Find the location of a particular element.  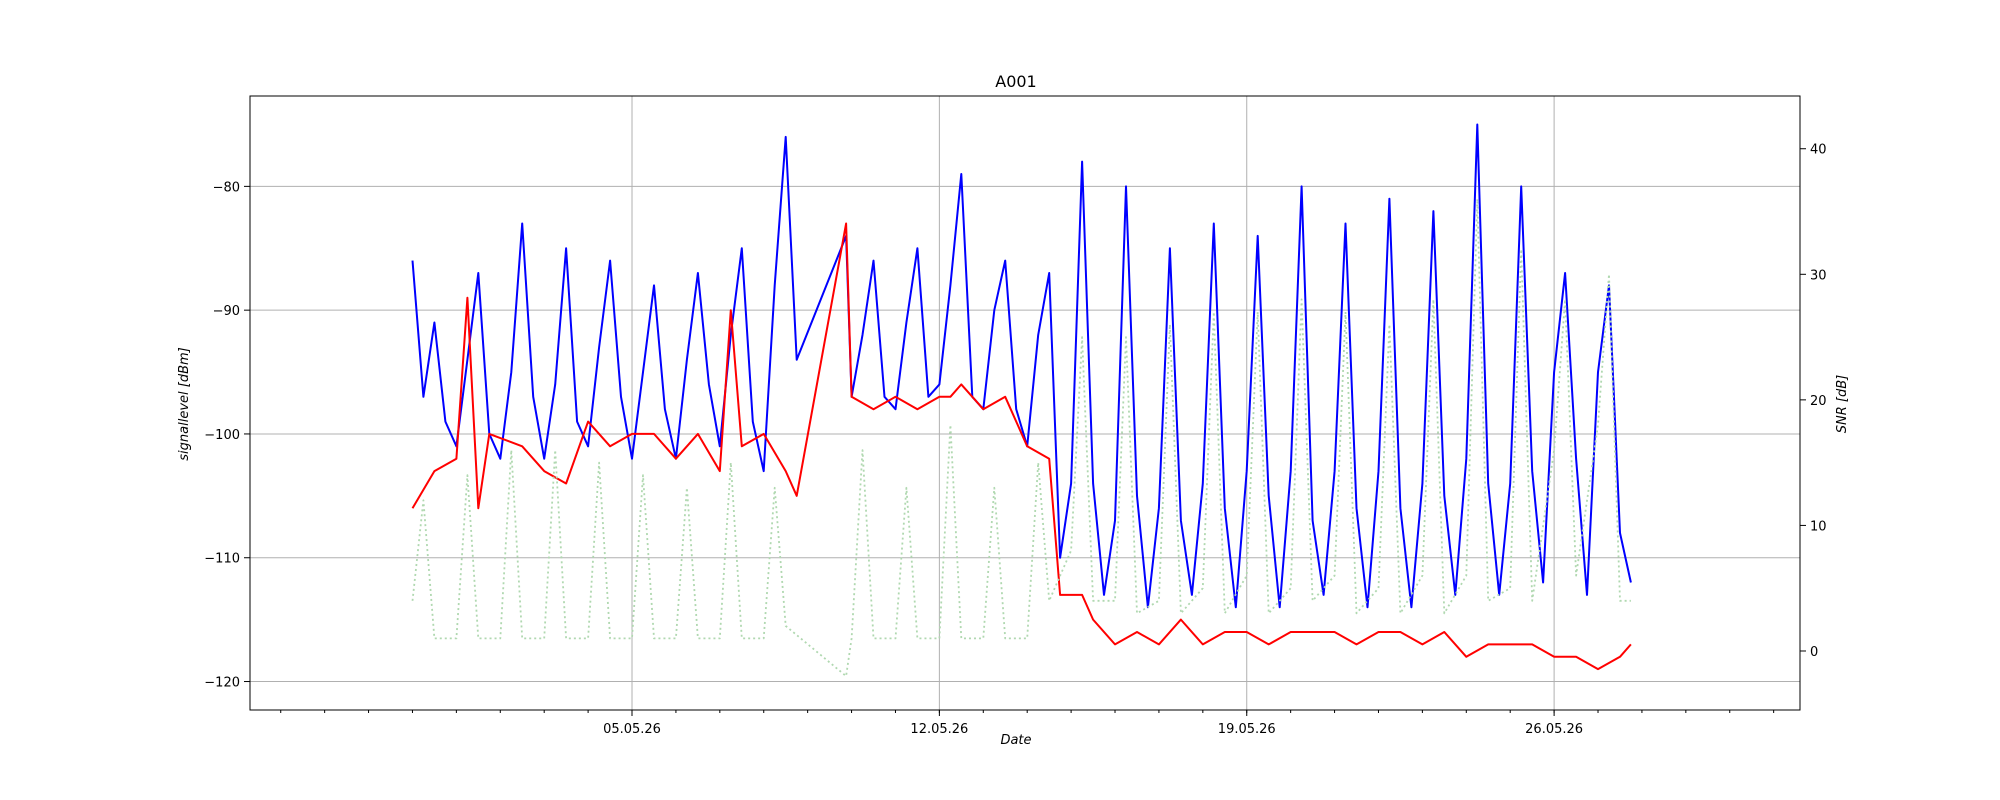

y-left-tick-label-2: −100 is located at coordinates (222, 435).